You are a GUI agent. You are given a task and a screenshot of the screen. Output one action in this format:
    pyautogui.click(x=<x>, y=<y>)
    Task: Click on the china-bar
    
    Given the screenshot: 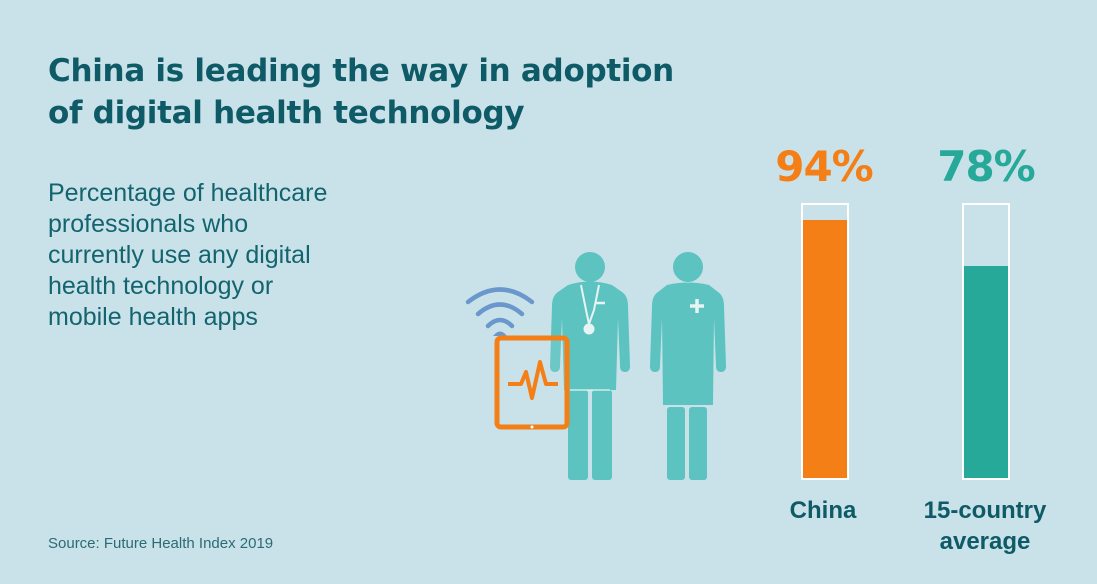 What is the action you would take?
    pyautogui.click(x=825, y=349)
    